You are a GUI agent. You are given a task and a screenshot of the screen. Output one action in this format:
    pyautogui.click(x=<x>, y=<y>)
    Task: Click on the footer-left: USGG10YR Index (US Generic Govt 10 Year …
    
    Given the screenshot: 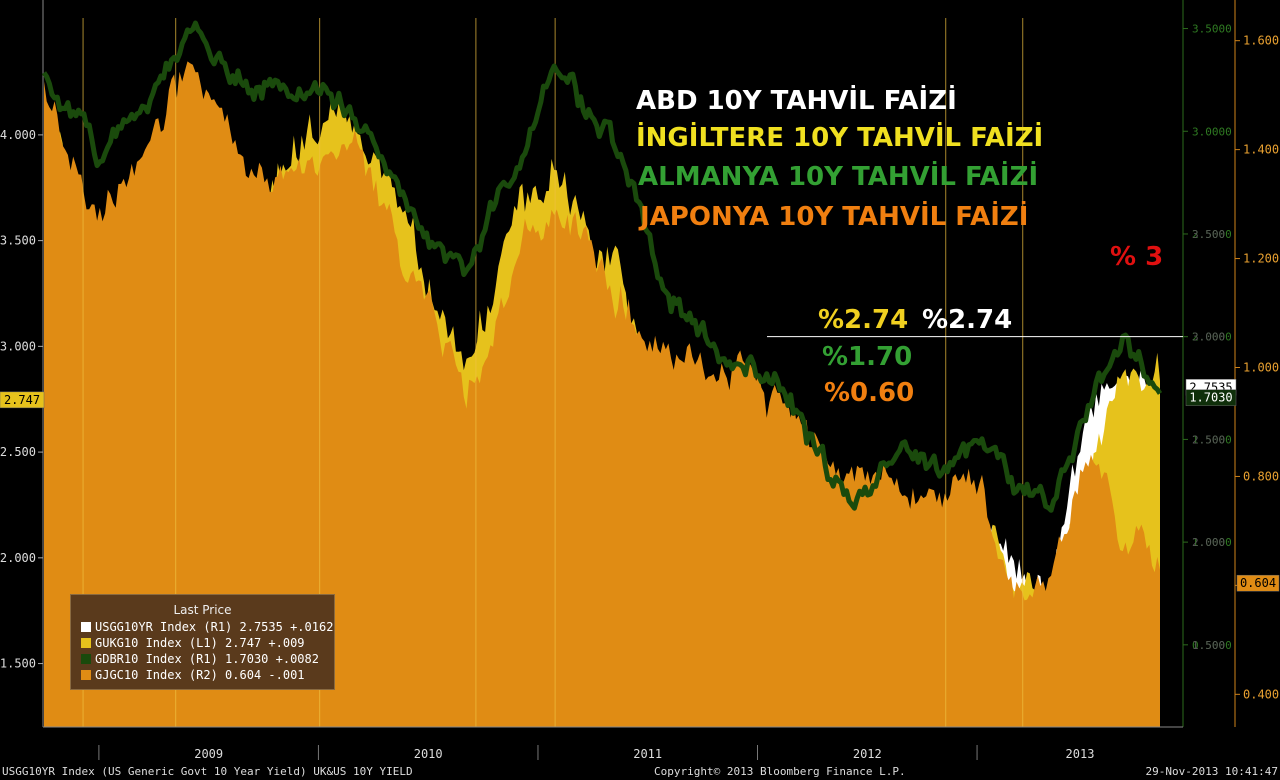 What is the action you would take?
    pyautogui.click(x=207, y=771)
    